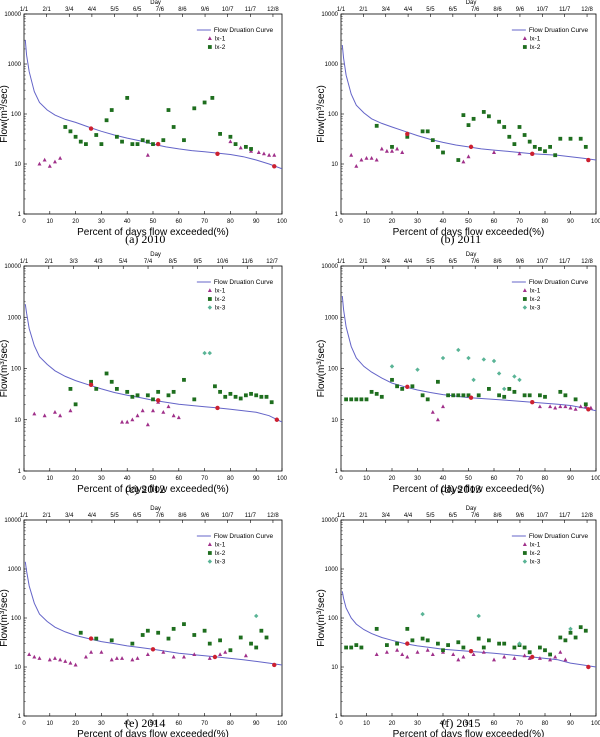 The image size is (600, 737). What do you see at coordinates (153, 365) in the screenshot?
I see `plot-area` at bounding box center [153, 365].